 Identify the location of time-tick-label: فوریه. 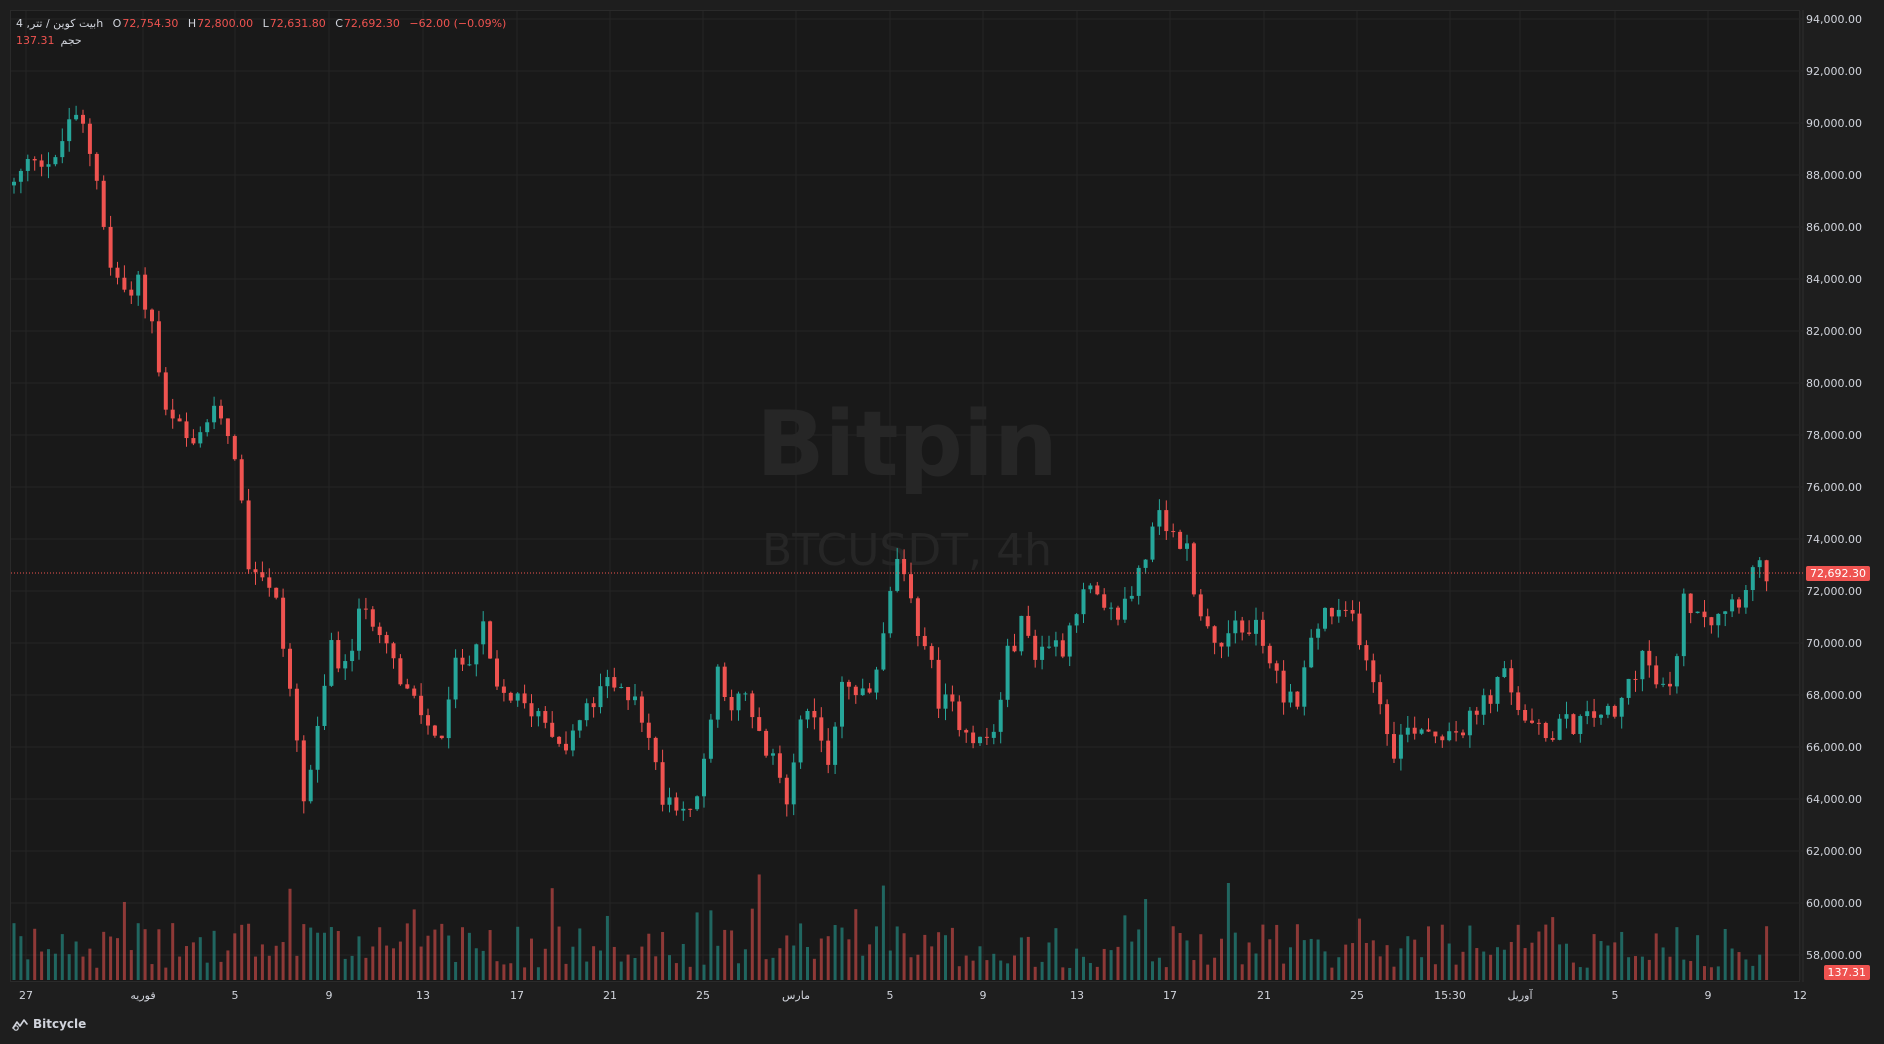
(142, 995).